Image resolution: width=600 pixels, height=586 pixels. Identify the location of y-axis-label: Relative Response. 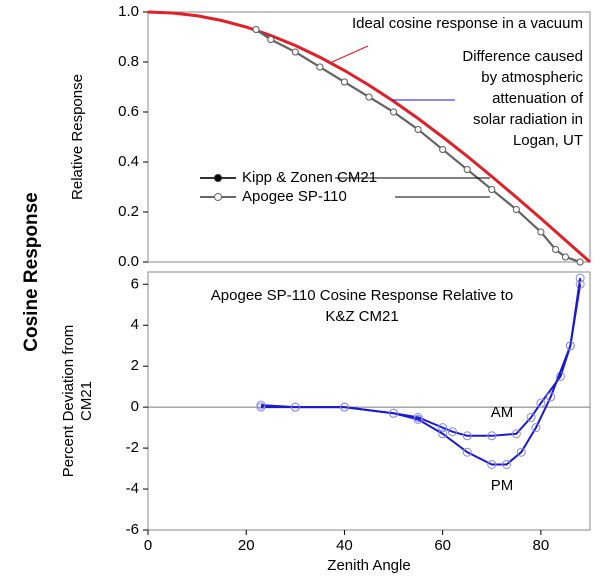
(77, 137).